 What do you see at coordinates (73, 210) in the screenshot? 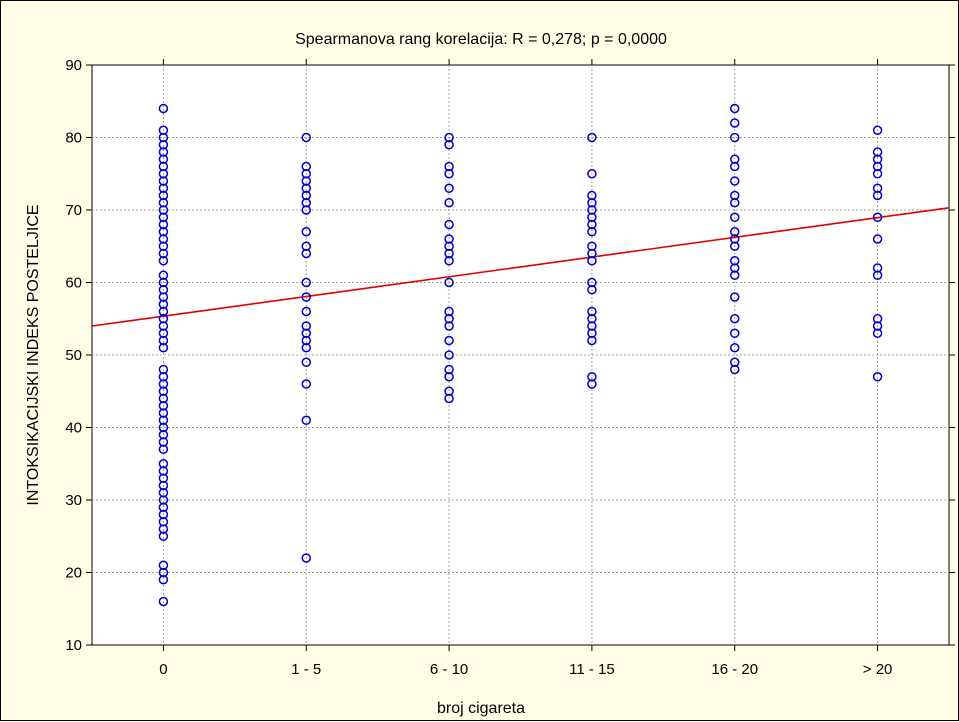
I see `y-tick-label: 70` at bounding box center [73, 210].